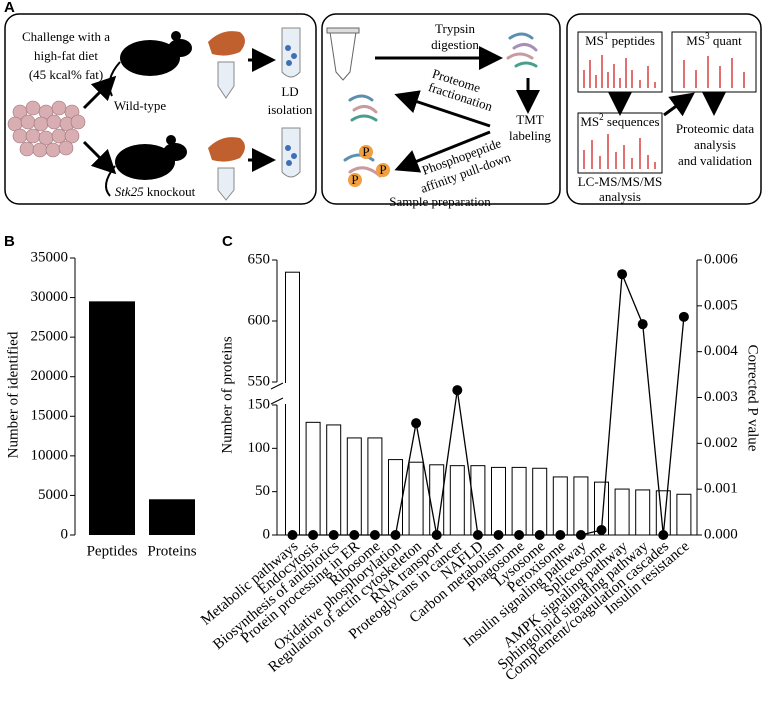 The height and width of the screenshot is (709, 766). I want to click on text: labeling, so click(530, 135).